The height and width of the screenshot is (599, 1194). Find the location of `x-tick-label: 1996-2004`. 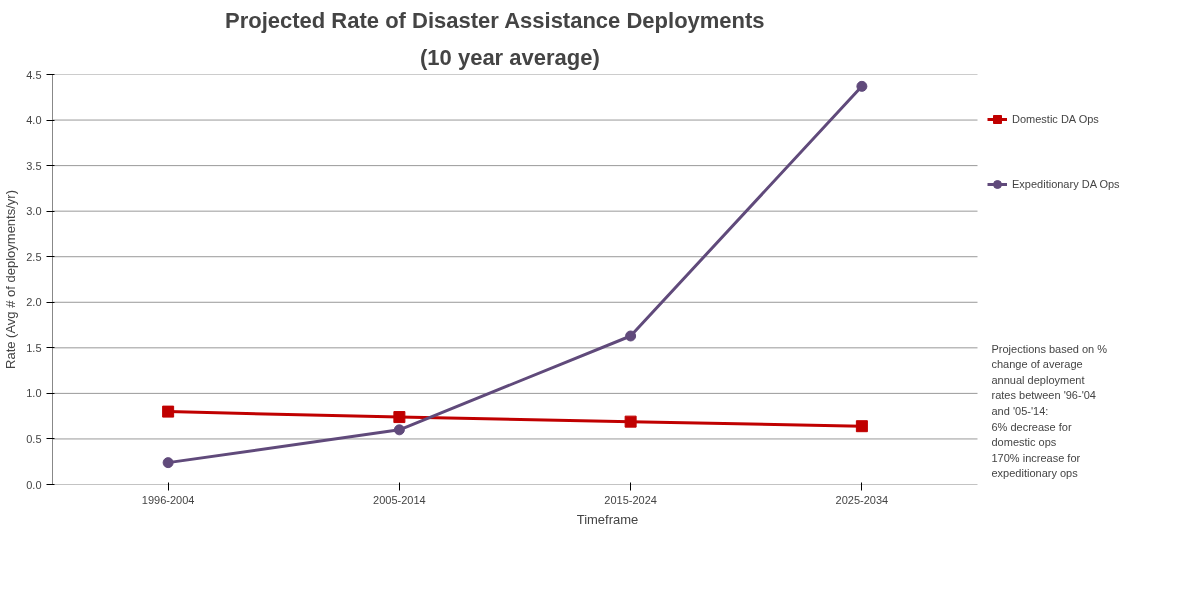

x-tick-label: 1996-2004 is located at coordinates (168, 499).